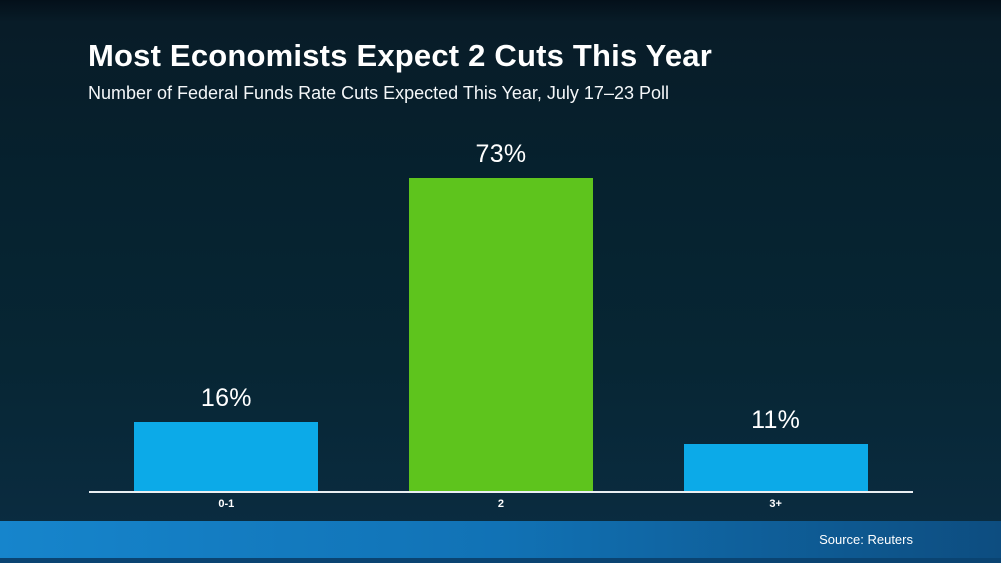 The height and width of the screenshot is (563, 1001). I want to click on footer-bar: Source: Reuters, so click(500, 542).